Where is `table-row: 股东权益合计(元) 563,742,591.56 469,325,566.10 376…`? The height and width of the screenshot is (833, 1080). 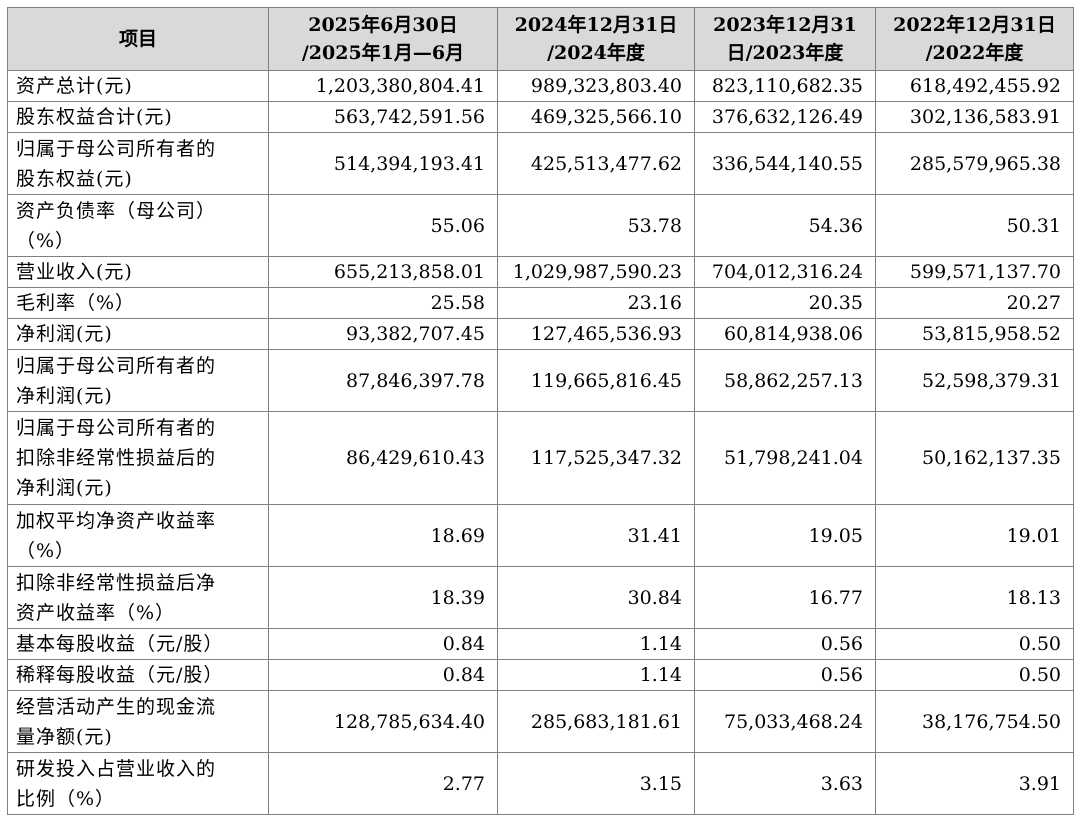
table-row: 股东权益合计(元) 563,742,591.56 469,325,566.10 376… is located at coordinates (540, 117).